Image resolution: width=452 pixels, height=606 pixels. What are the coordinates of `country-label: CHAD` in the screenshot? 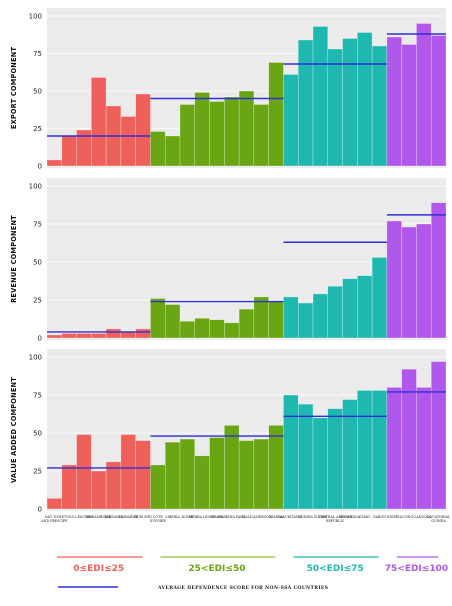 It's located at (365, 517).